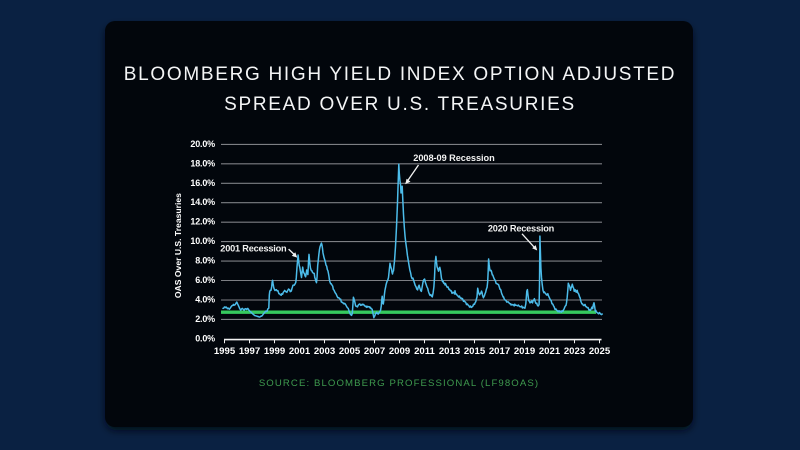 This screenshot has width=800, height=450. Describe the element at coordinates (205, 280) in the screenshot. I see `svg-text: 6.0%` at that location.